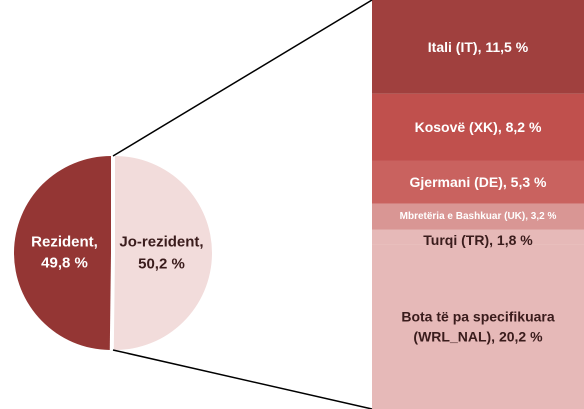 The width and height of the screenshot is (584, 409). Describe the element at coordinates (528, 181) in the screenshot. I see `value-label: 5,3 %` at that location.